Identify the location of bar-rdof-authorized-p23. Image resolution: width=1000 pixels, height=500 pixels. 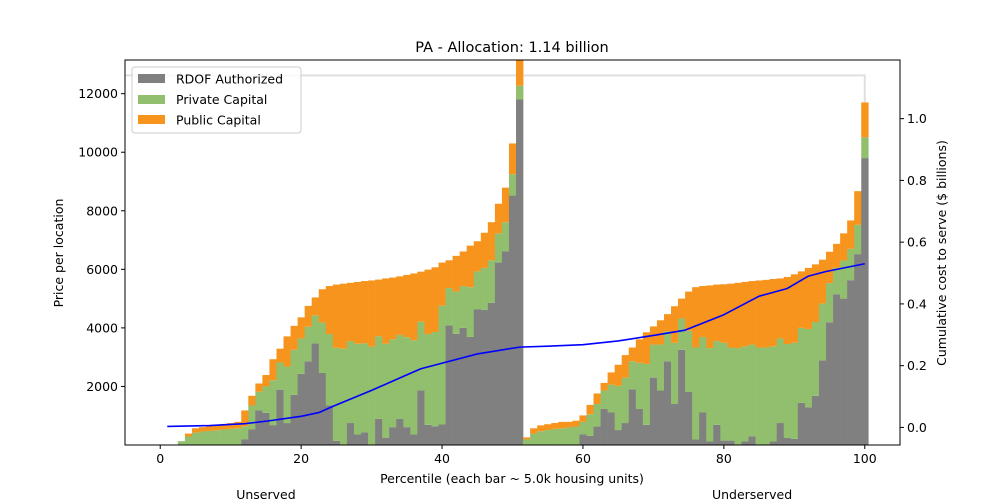
(322, 408).